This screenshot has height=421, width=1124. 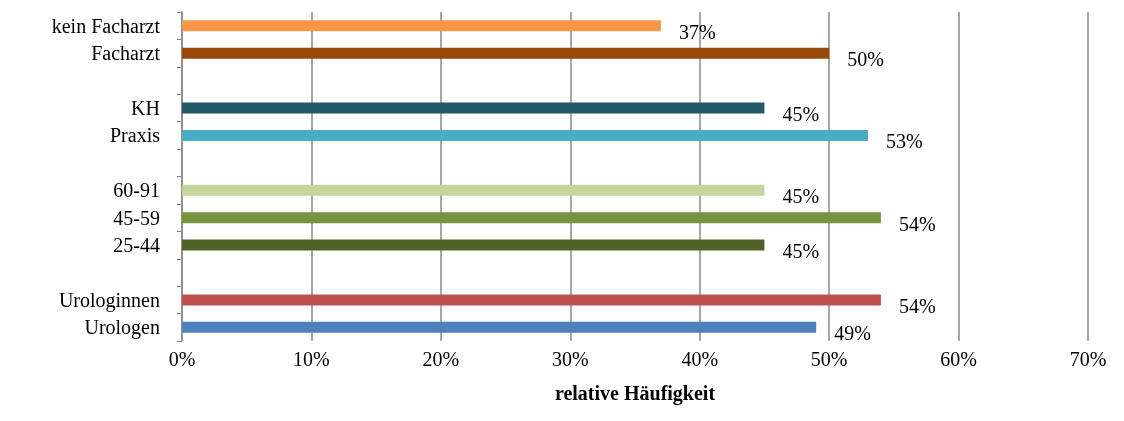 What do you see at coordinates (109, 300) in the screenshot?
I see `y-tick-label: Urologinnen` at bounding box center [109, 300].